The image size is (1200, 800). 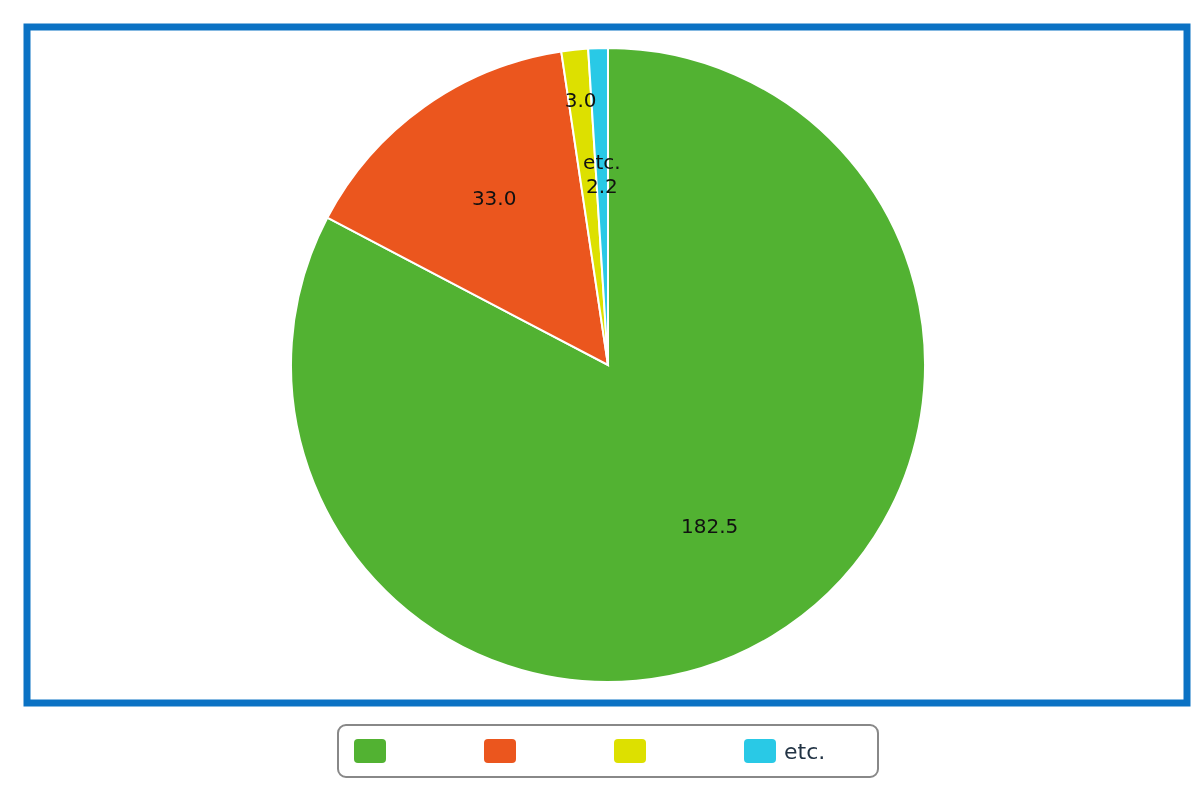 I want to click on data-label: 2.2, so click(x=601, y=185).